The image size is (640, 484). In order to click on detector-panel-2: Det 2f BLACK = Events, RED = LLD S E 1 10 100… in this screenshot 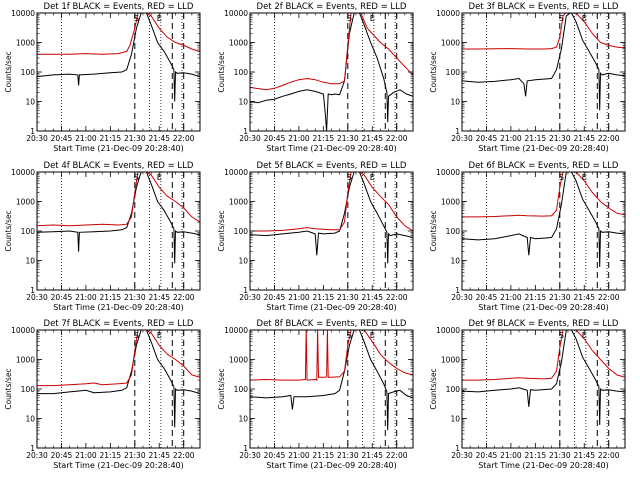, I will do `click(315, 77)`.